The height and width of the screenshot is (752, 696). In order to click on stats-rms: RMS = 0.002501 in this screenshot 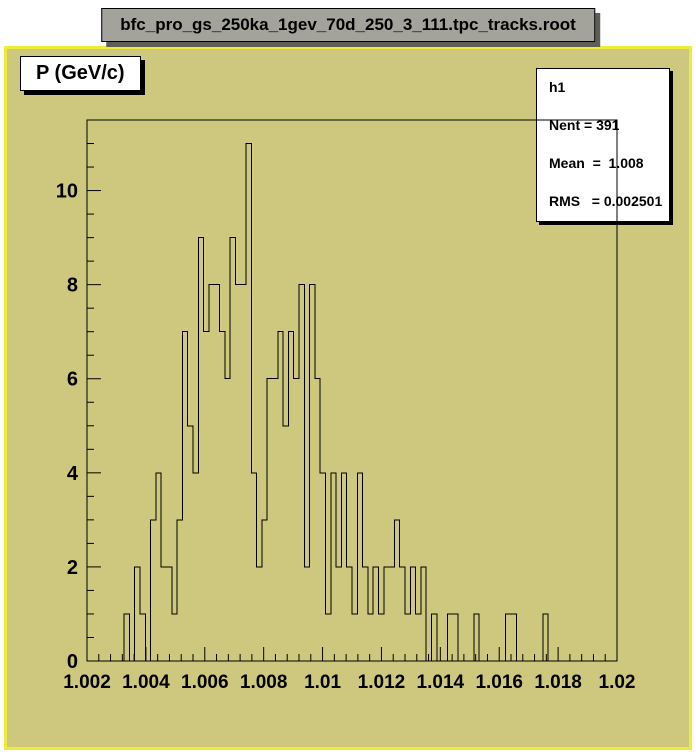, I will do `click(606, 201)`.